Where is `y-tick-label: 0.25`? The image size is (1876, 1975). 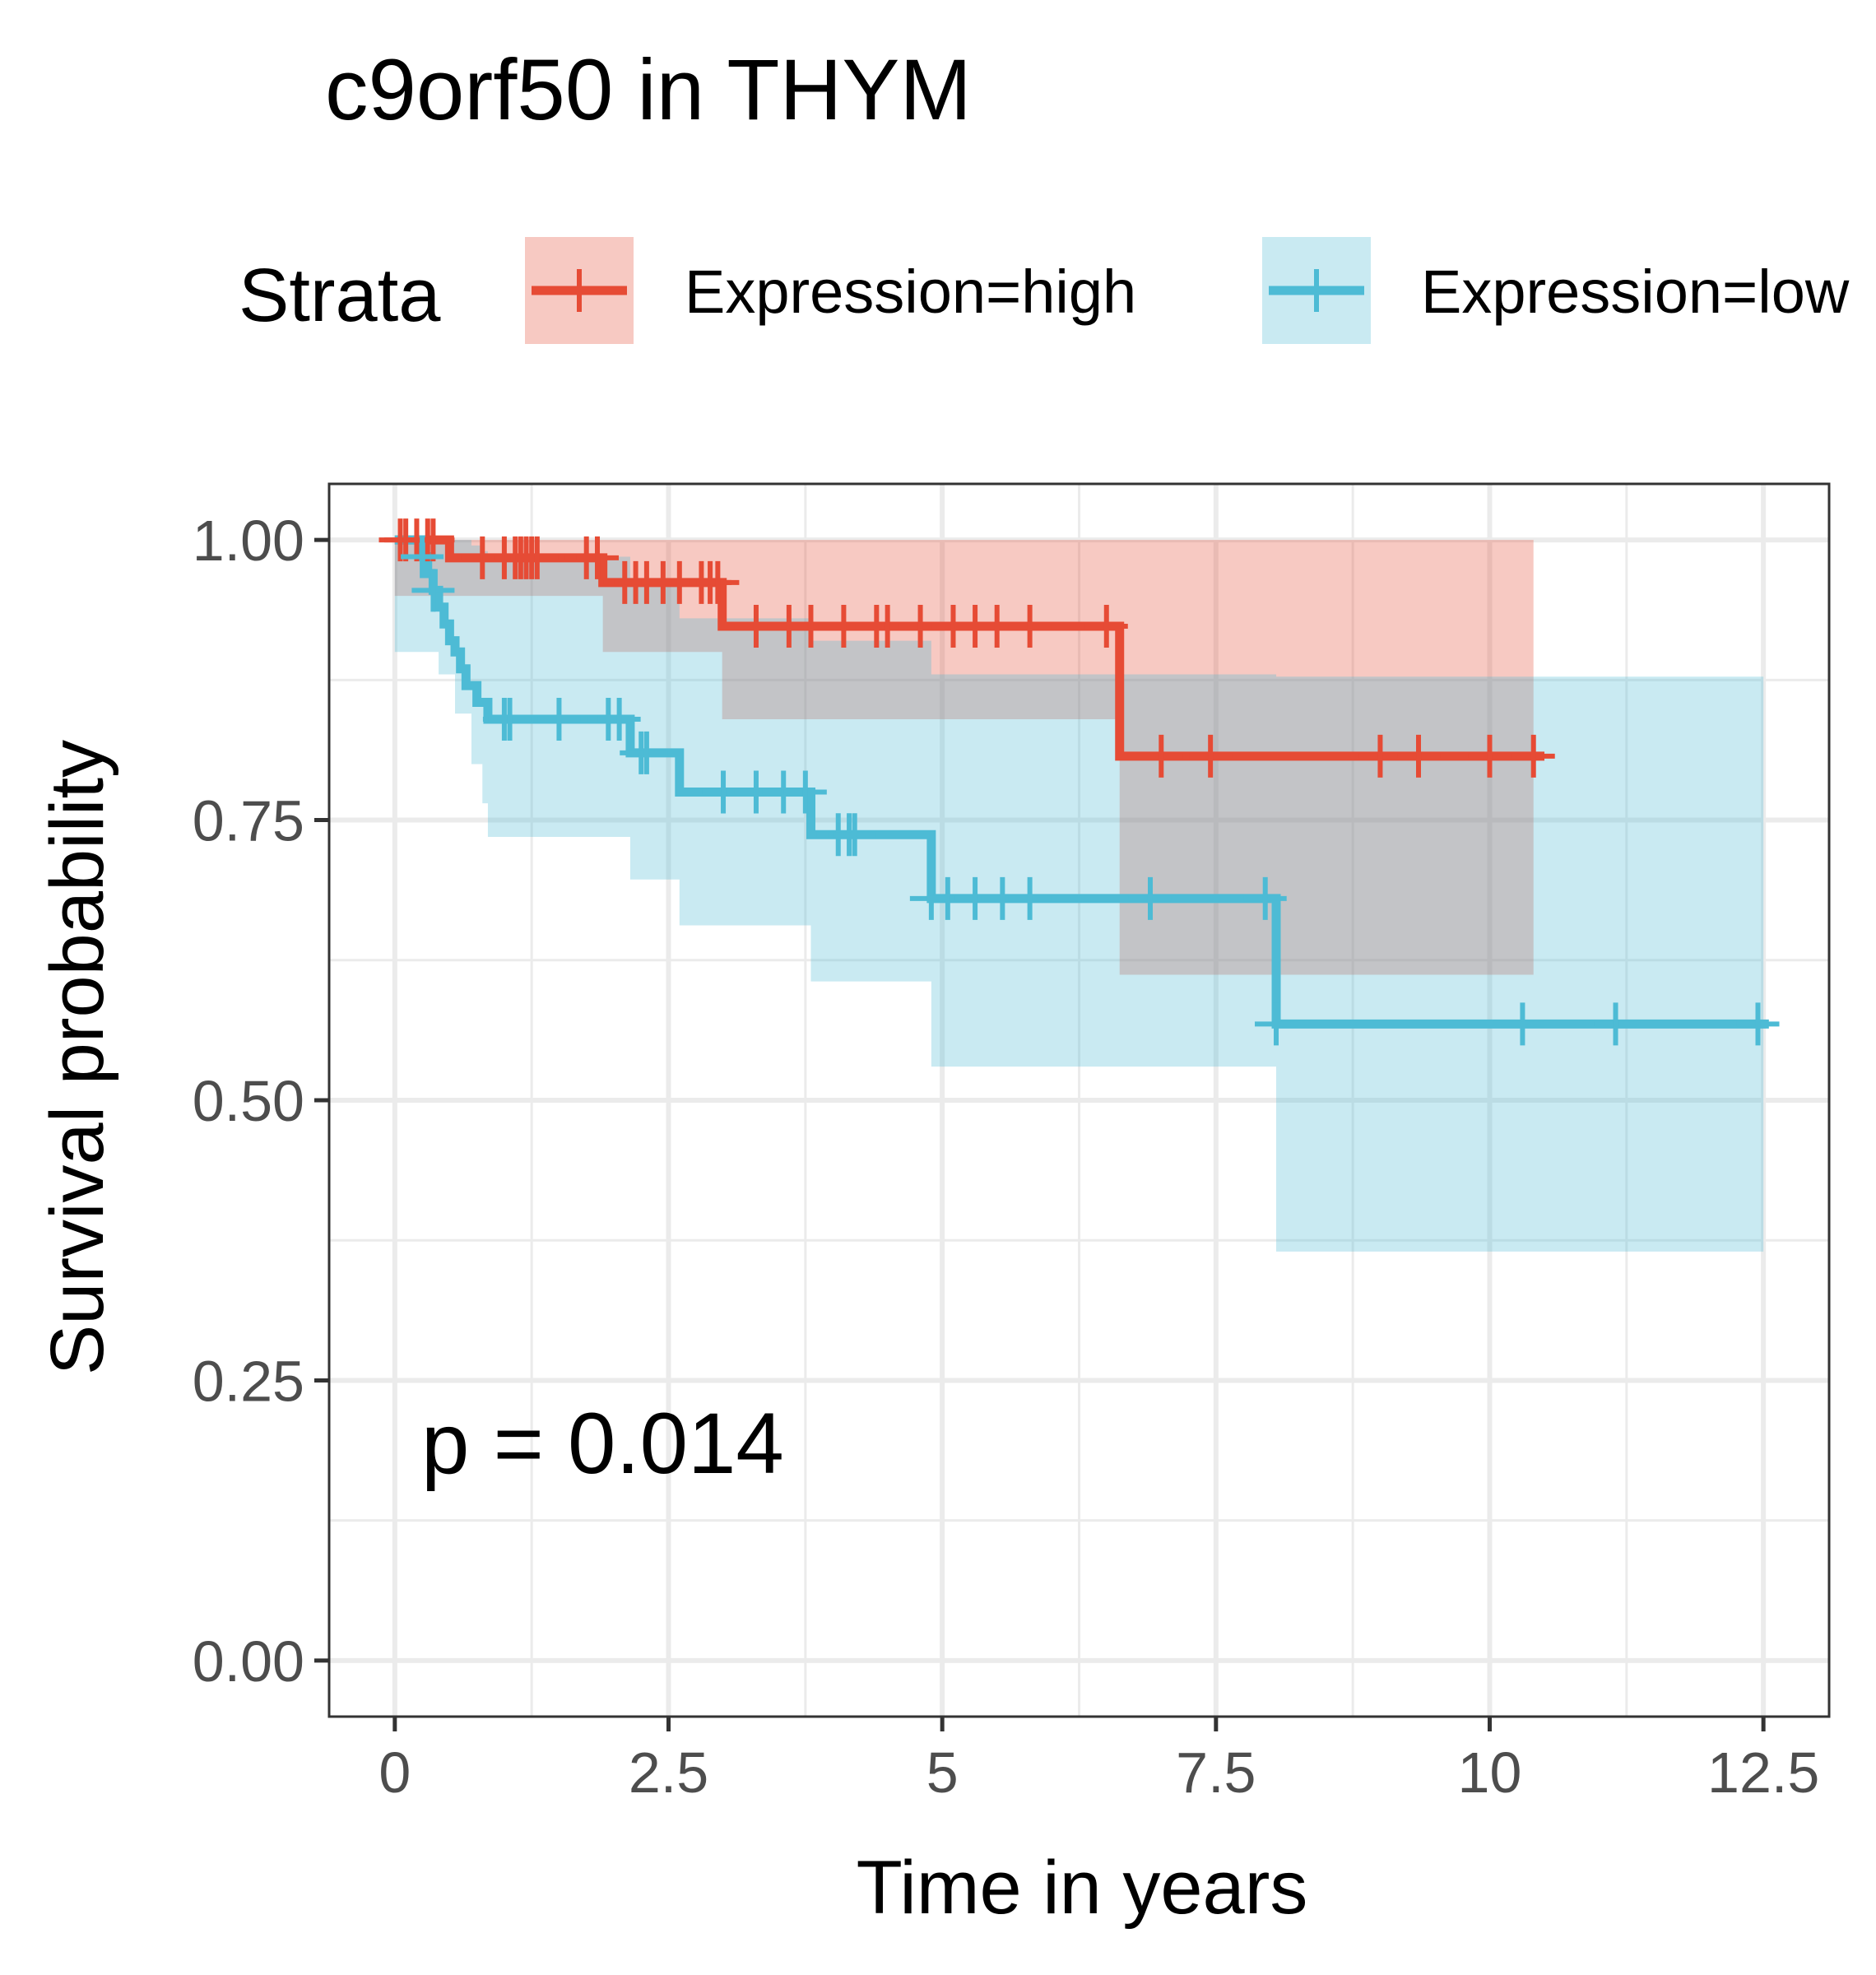
y-tick-label: 0.25 is located at coordinates (248, 1381).